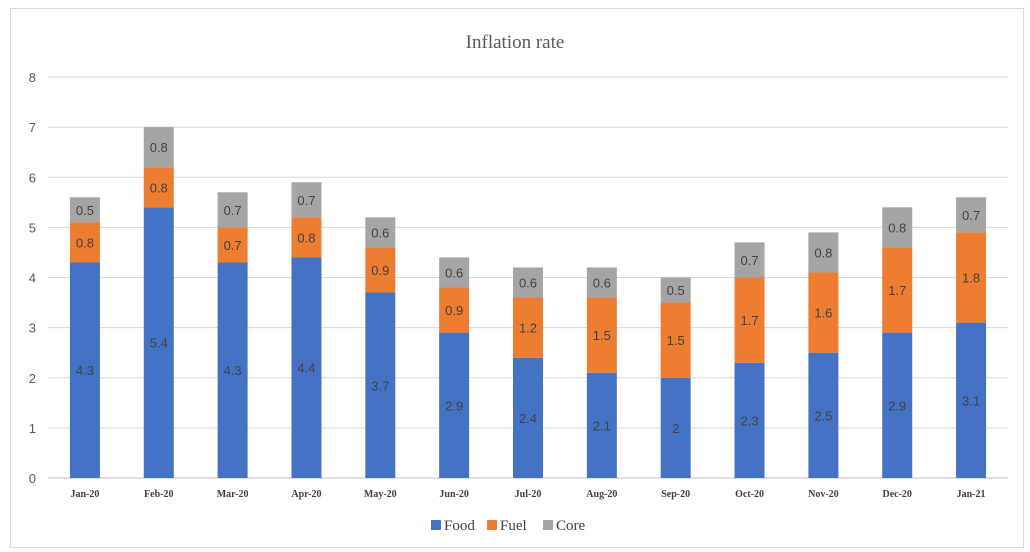 The image size is (1030, 552). What do you see at coordinates (453, 494) in the screenshot?
I see `x-tick-label: Jun-20` at bounding box center [453, 494].